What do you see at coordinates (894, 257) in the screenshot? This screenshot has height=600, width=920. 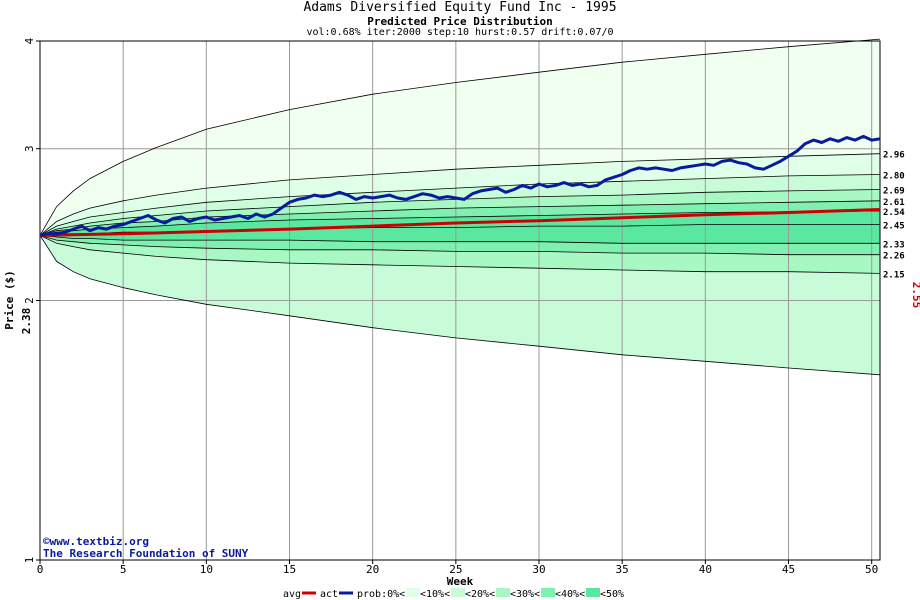 I see `percentile-label-8: 2.26` at bounding box center [894, 257].